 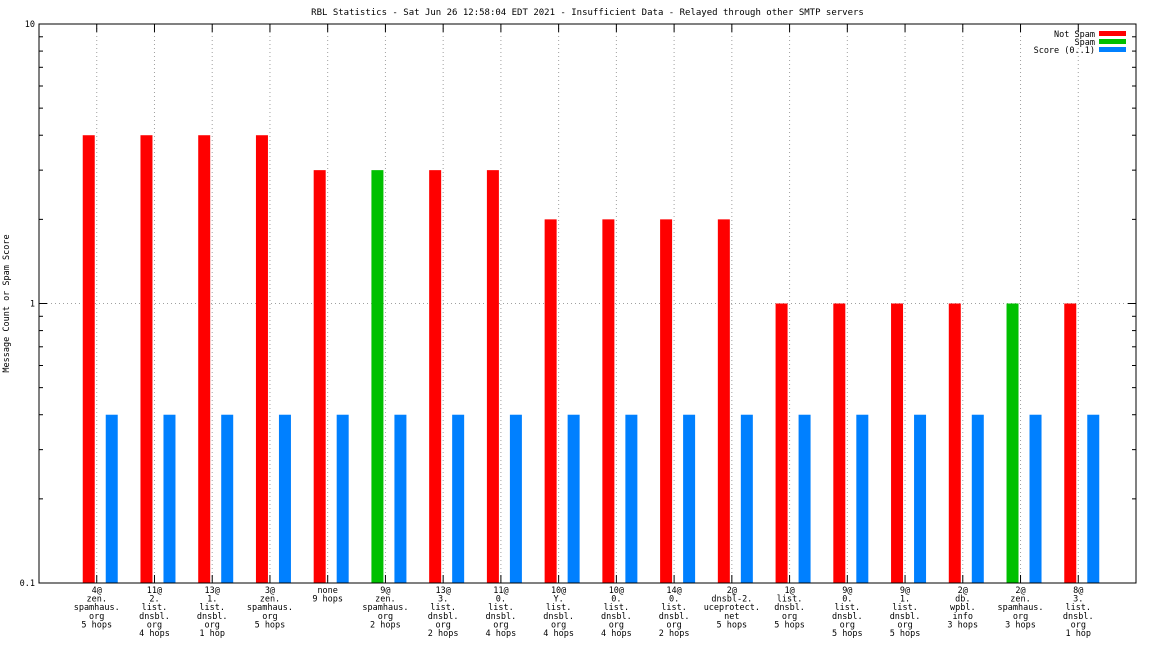 What do you see at coordinates (270, 591) in the screenshot?
I see `x-category-label-line: 3@` at bounding box center [270, 591].